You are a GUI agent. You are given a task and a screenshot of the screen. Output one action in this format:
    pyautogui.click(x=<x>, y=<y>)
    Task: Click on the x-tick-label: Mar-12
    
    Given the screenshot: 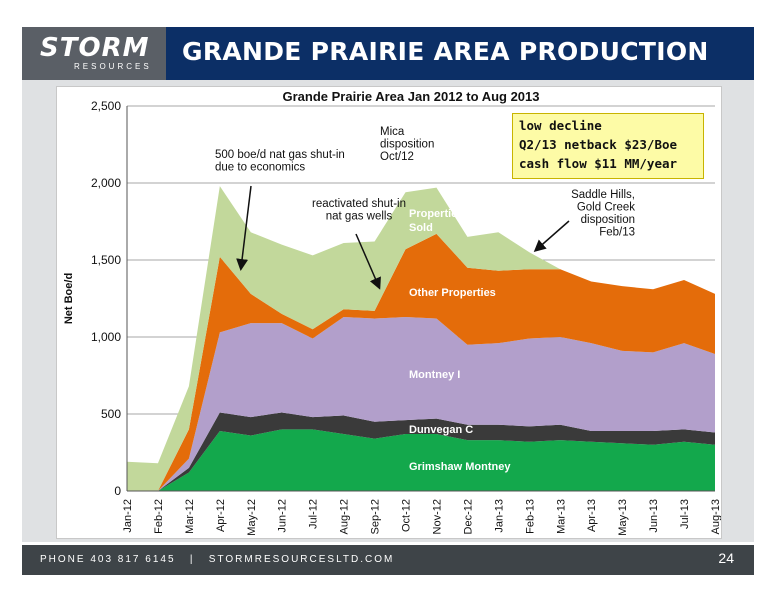 What is the action you would take?
    pyautogui.click(x=190, y=516)
    